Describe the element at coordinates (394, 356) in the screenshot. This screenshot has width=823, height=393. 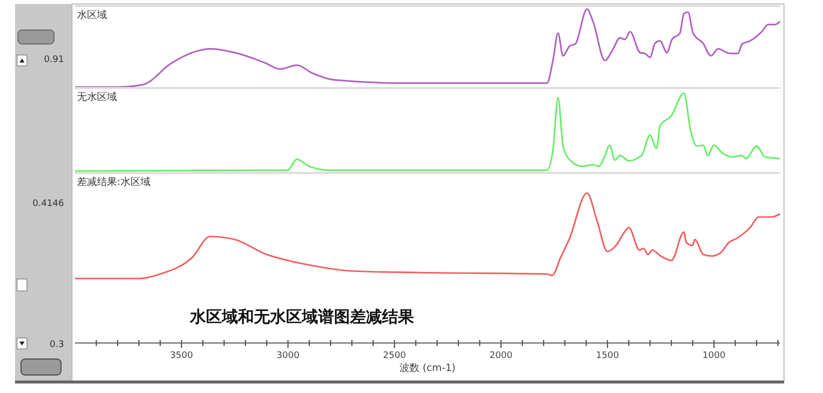
I see `x-tick-label: 2500` at that location.